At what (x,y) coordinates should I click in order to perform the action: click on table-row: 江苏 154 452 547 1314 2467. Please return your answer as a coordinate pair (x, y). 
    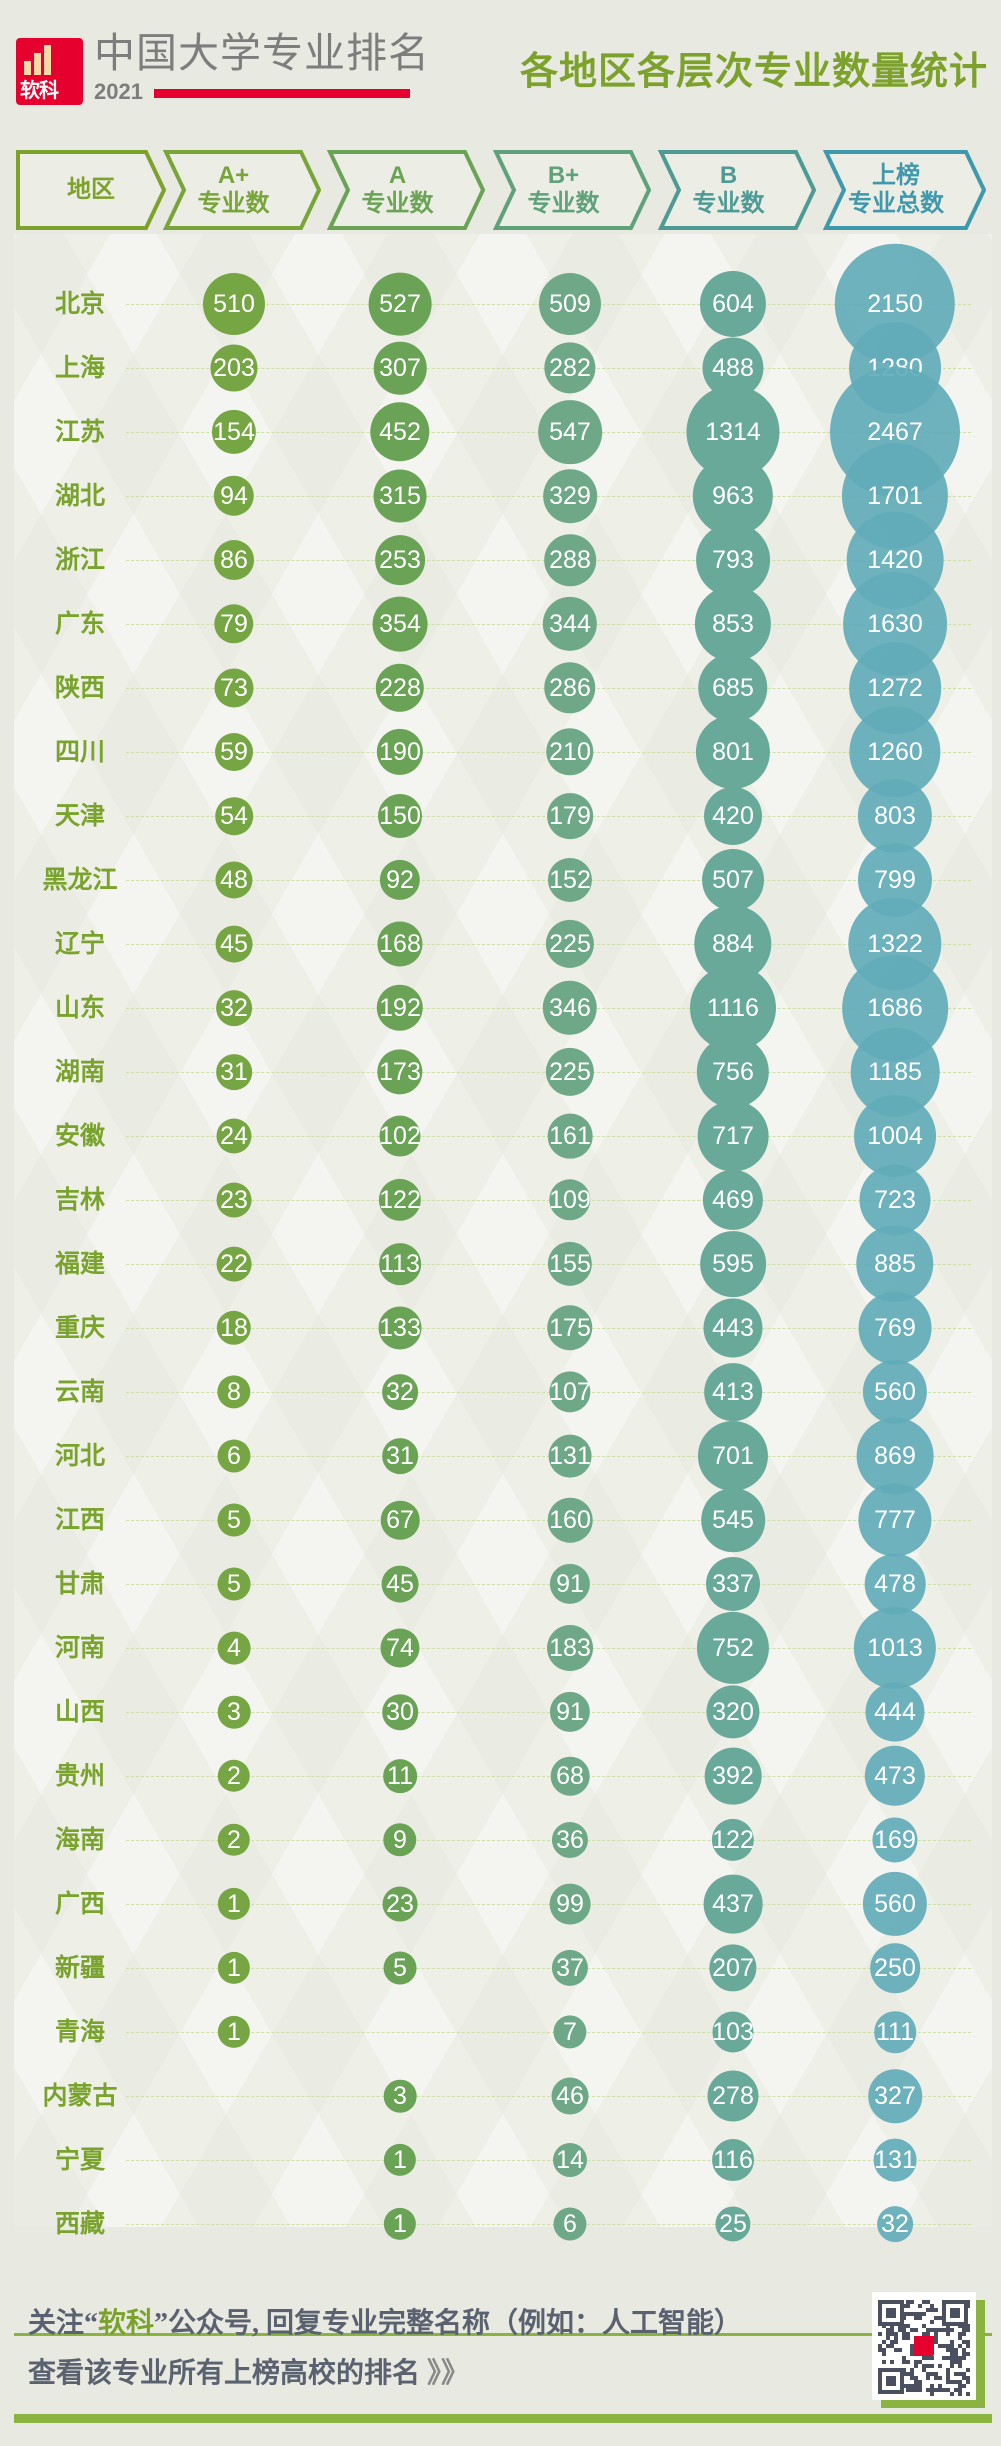
    Looking at the image, I should click on (500, 432).